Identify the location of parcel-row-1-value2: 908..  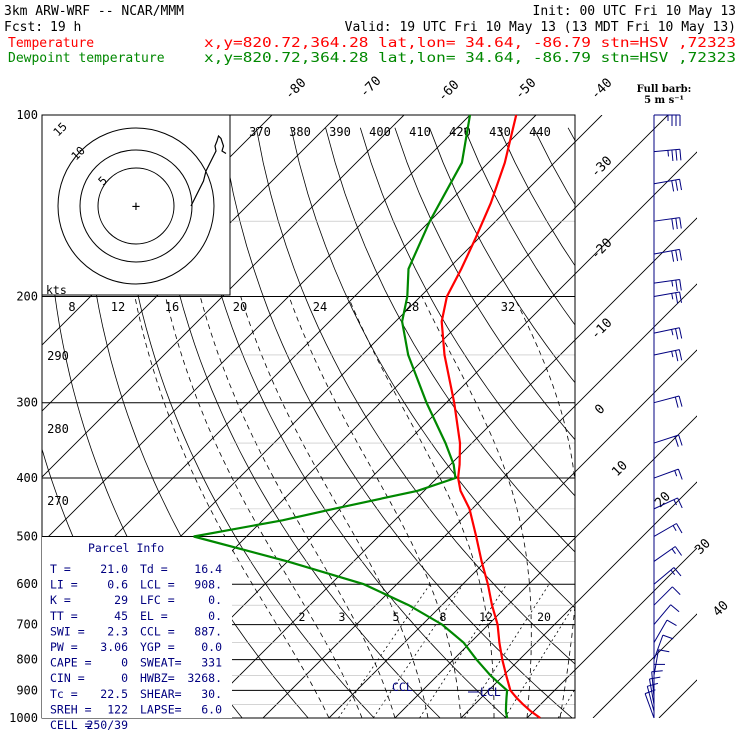
(208, 585).